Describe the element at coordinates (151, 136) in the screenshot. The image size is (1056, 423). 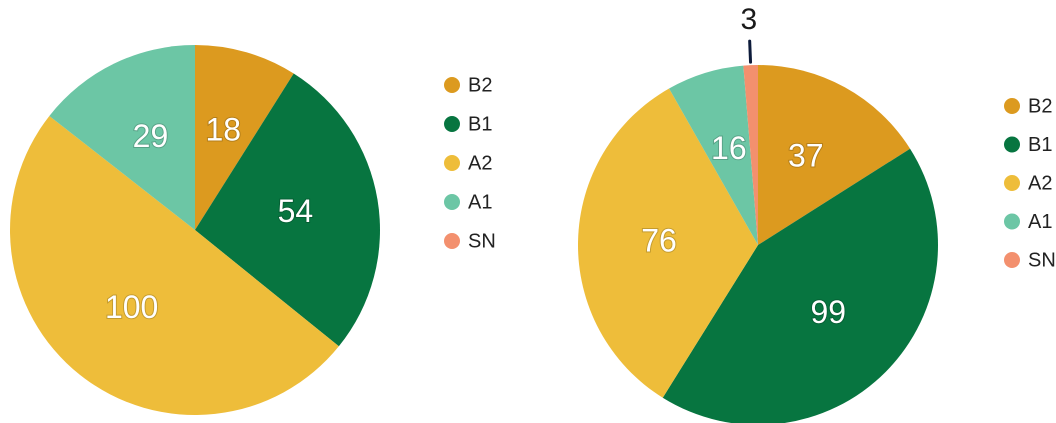
I see `data-label: 29` at that location.